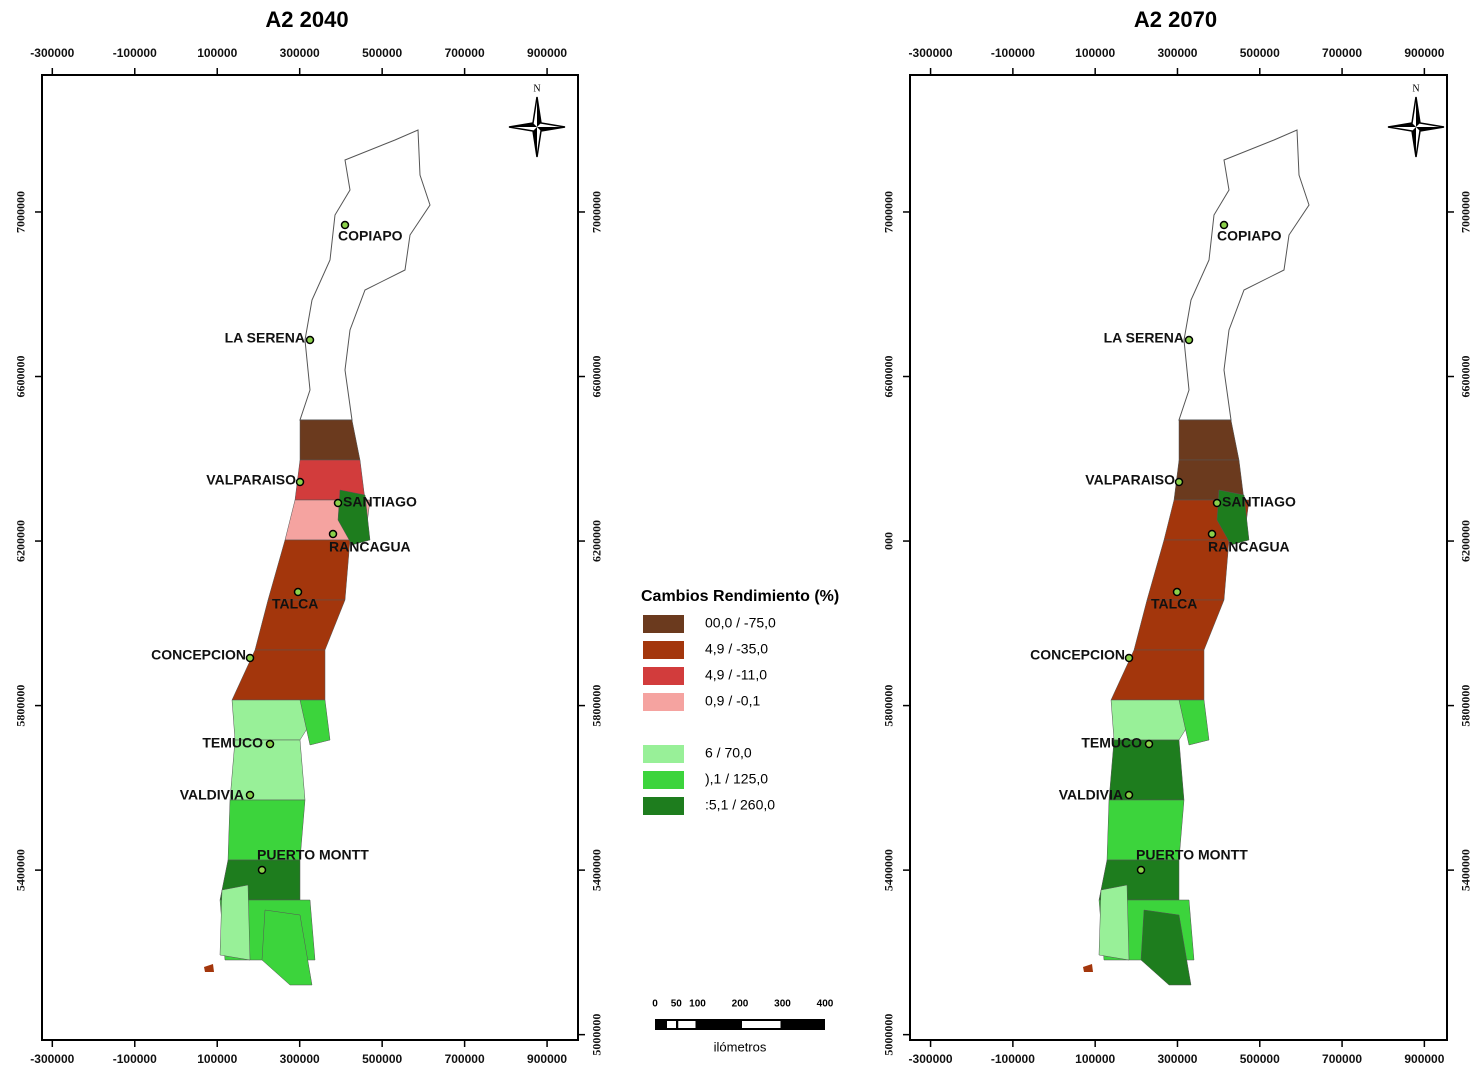  Describe the element at coordinates (1144, 338) in the screenshot. I see `city-label: LA SERENA` at that location.